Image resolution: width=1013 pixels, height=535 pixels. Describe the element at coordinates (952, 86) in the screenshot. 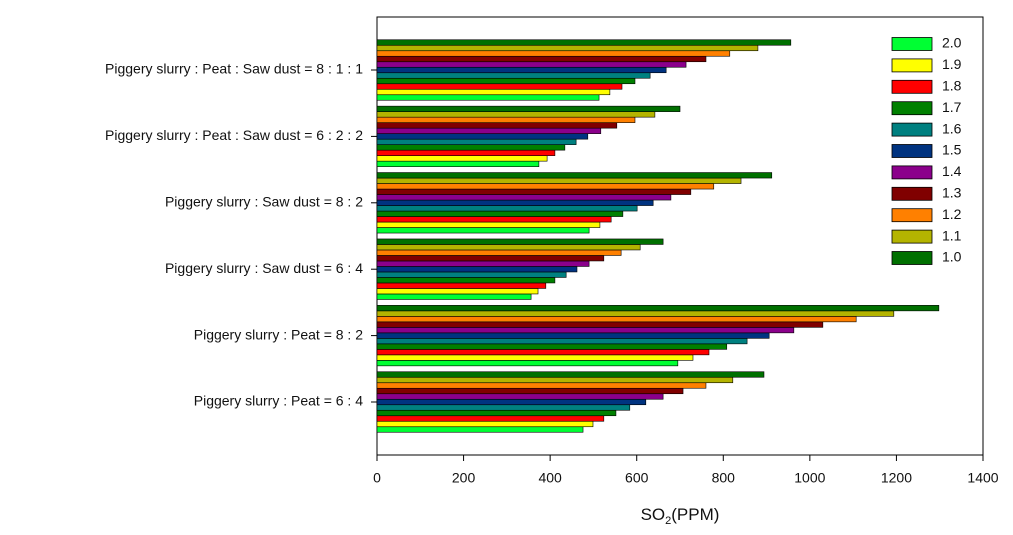

I see `legend-label: 1.8` at that location.